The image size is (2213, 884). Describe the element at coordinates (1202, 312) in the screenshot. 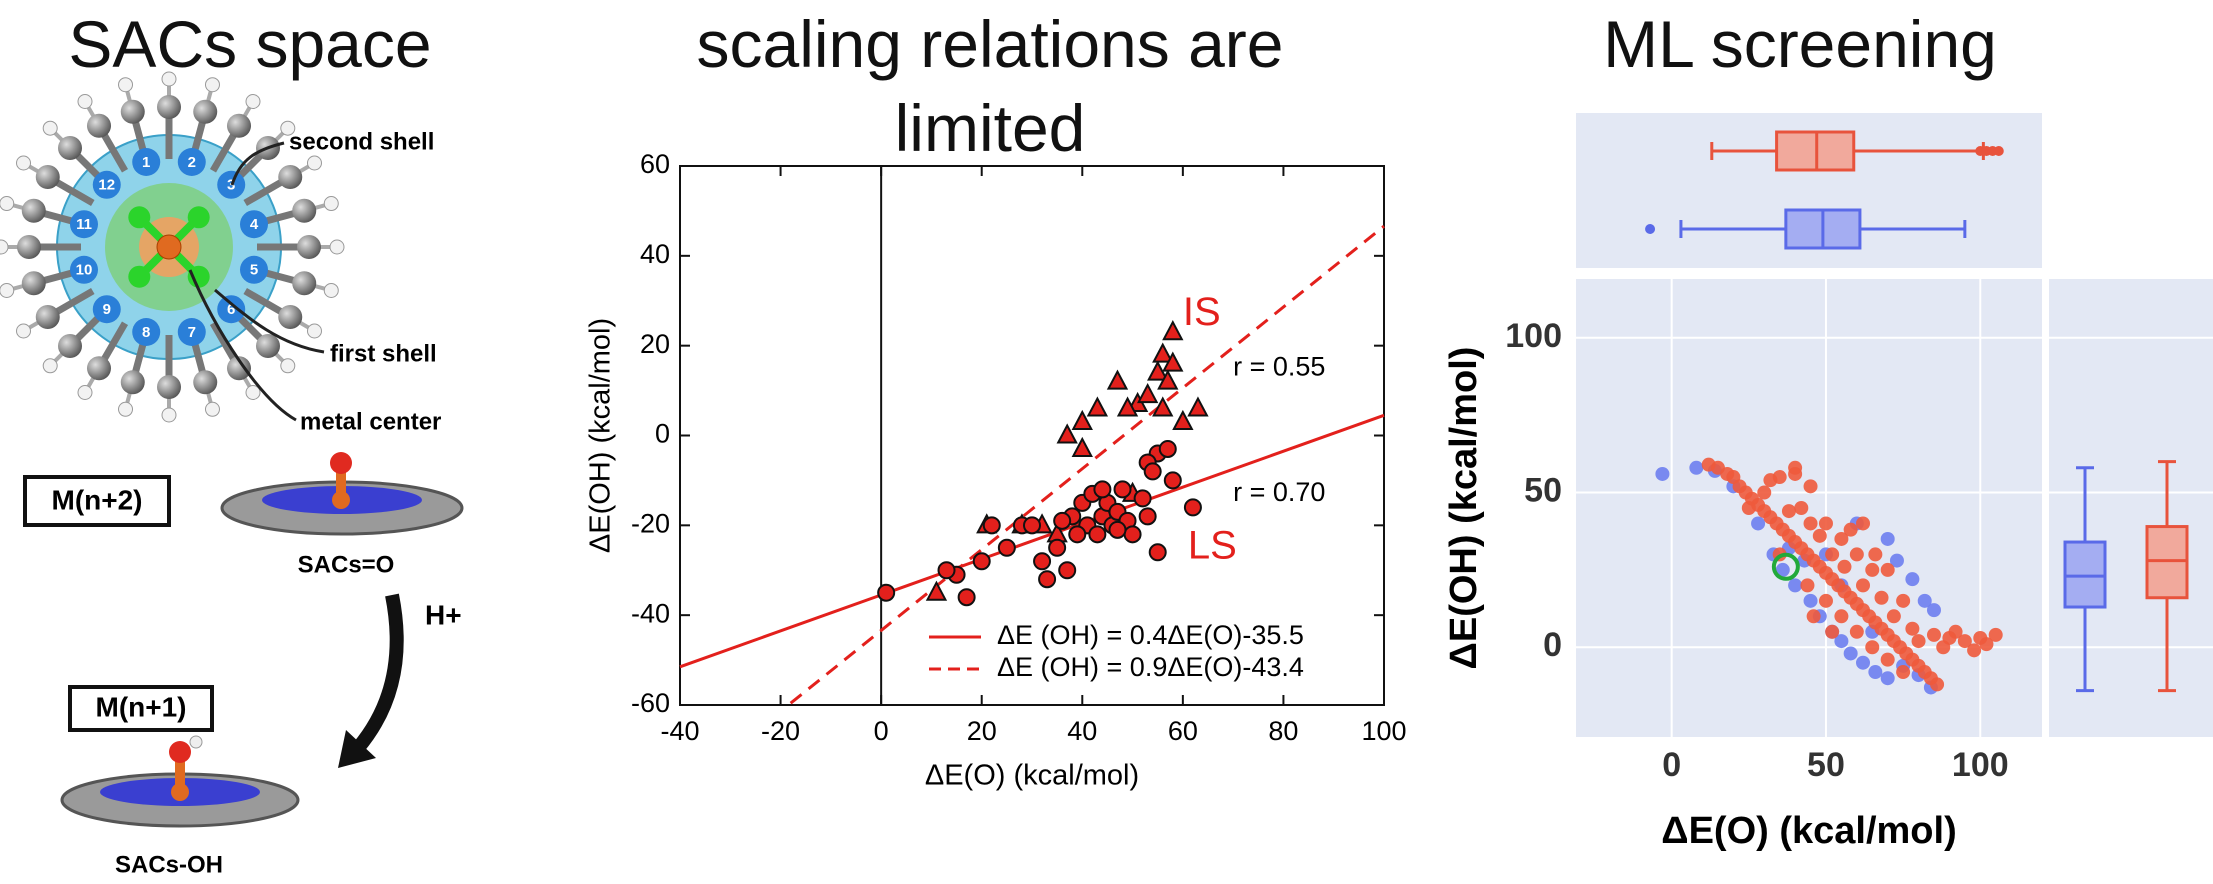

I see `series-label: IS` at that location.